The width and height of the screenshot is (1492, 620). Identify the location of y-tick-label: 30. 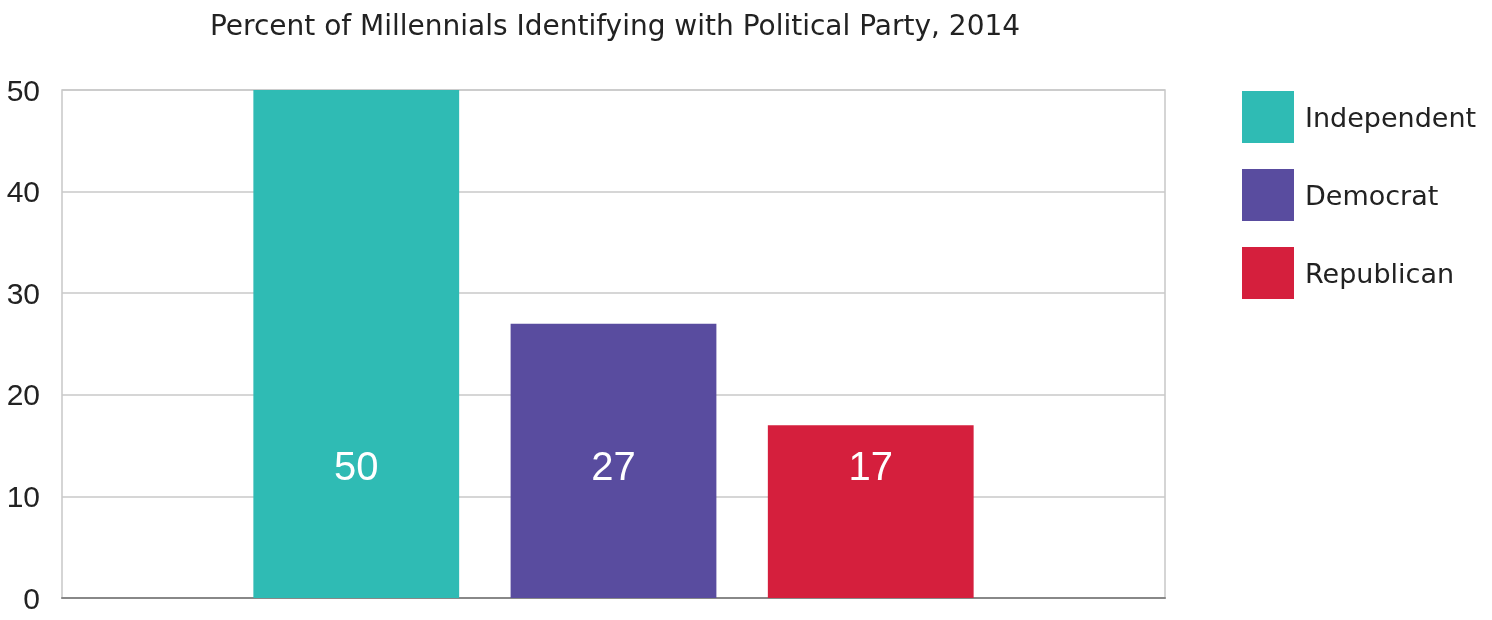
(23, 293).